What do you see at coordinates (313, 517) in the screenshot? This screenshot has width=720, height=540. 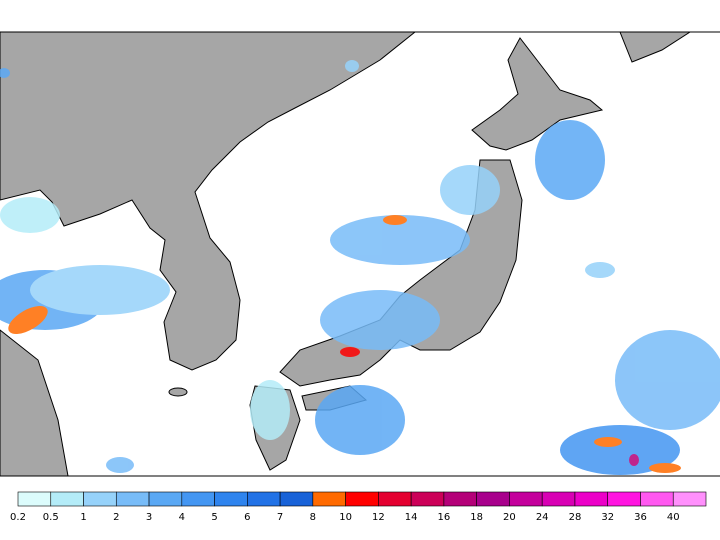 I see `level-label: 8` at bounding box center [313, 517].